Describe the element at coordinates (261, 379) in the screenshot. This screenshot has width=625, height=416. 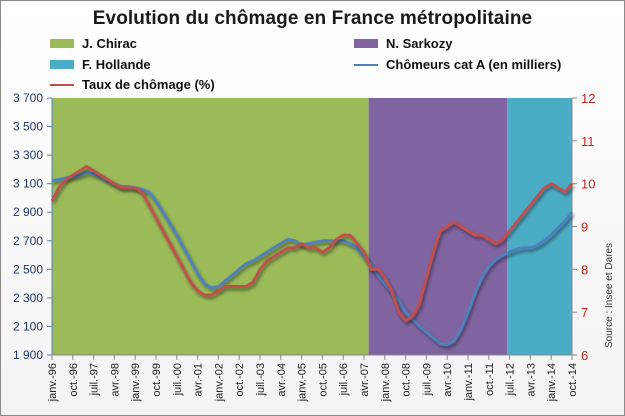
I see `x-tick-label: juil.-03` at that location.